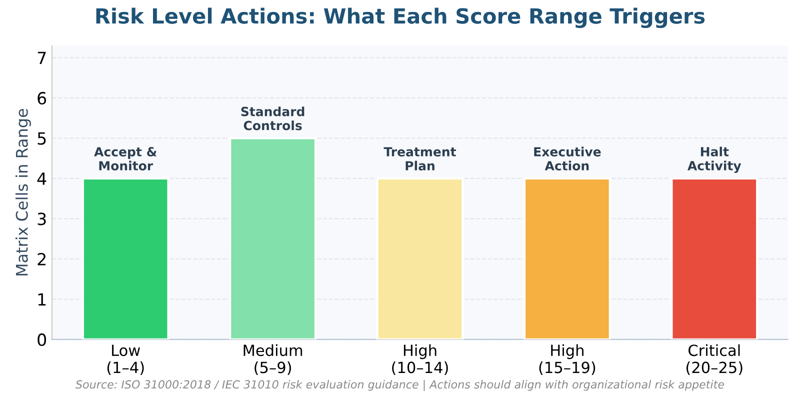  I want to click on x-tick-label: High (10–14), so click(420, 360).